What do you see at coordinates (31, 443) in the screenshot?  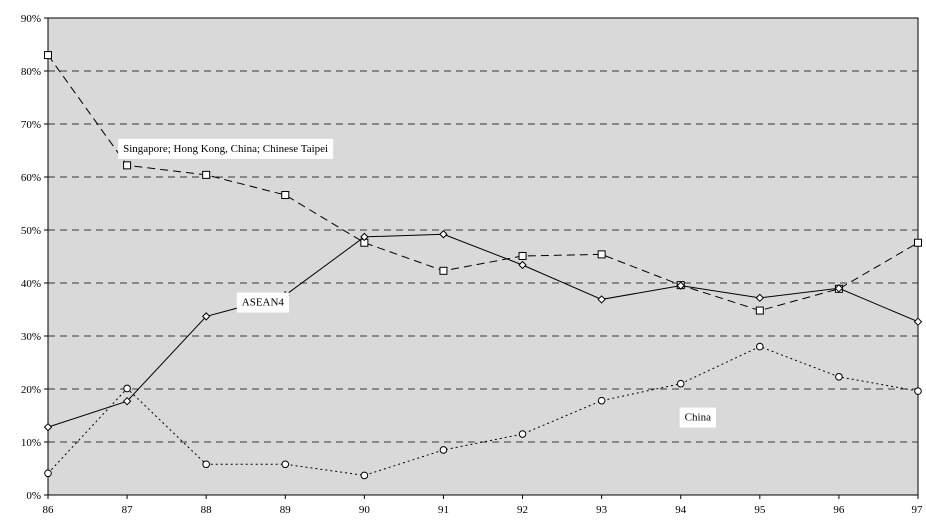 I see `y-tick-label: 10%` at bounding box center [31, 443].